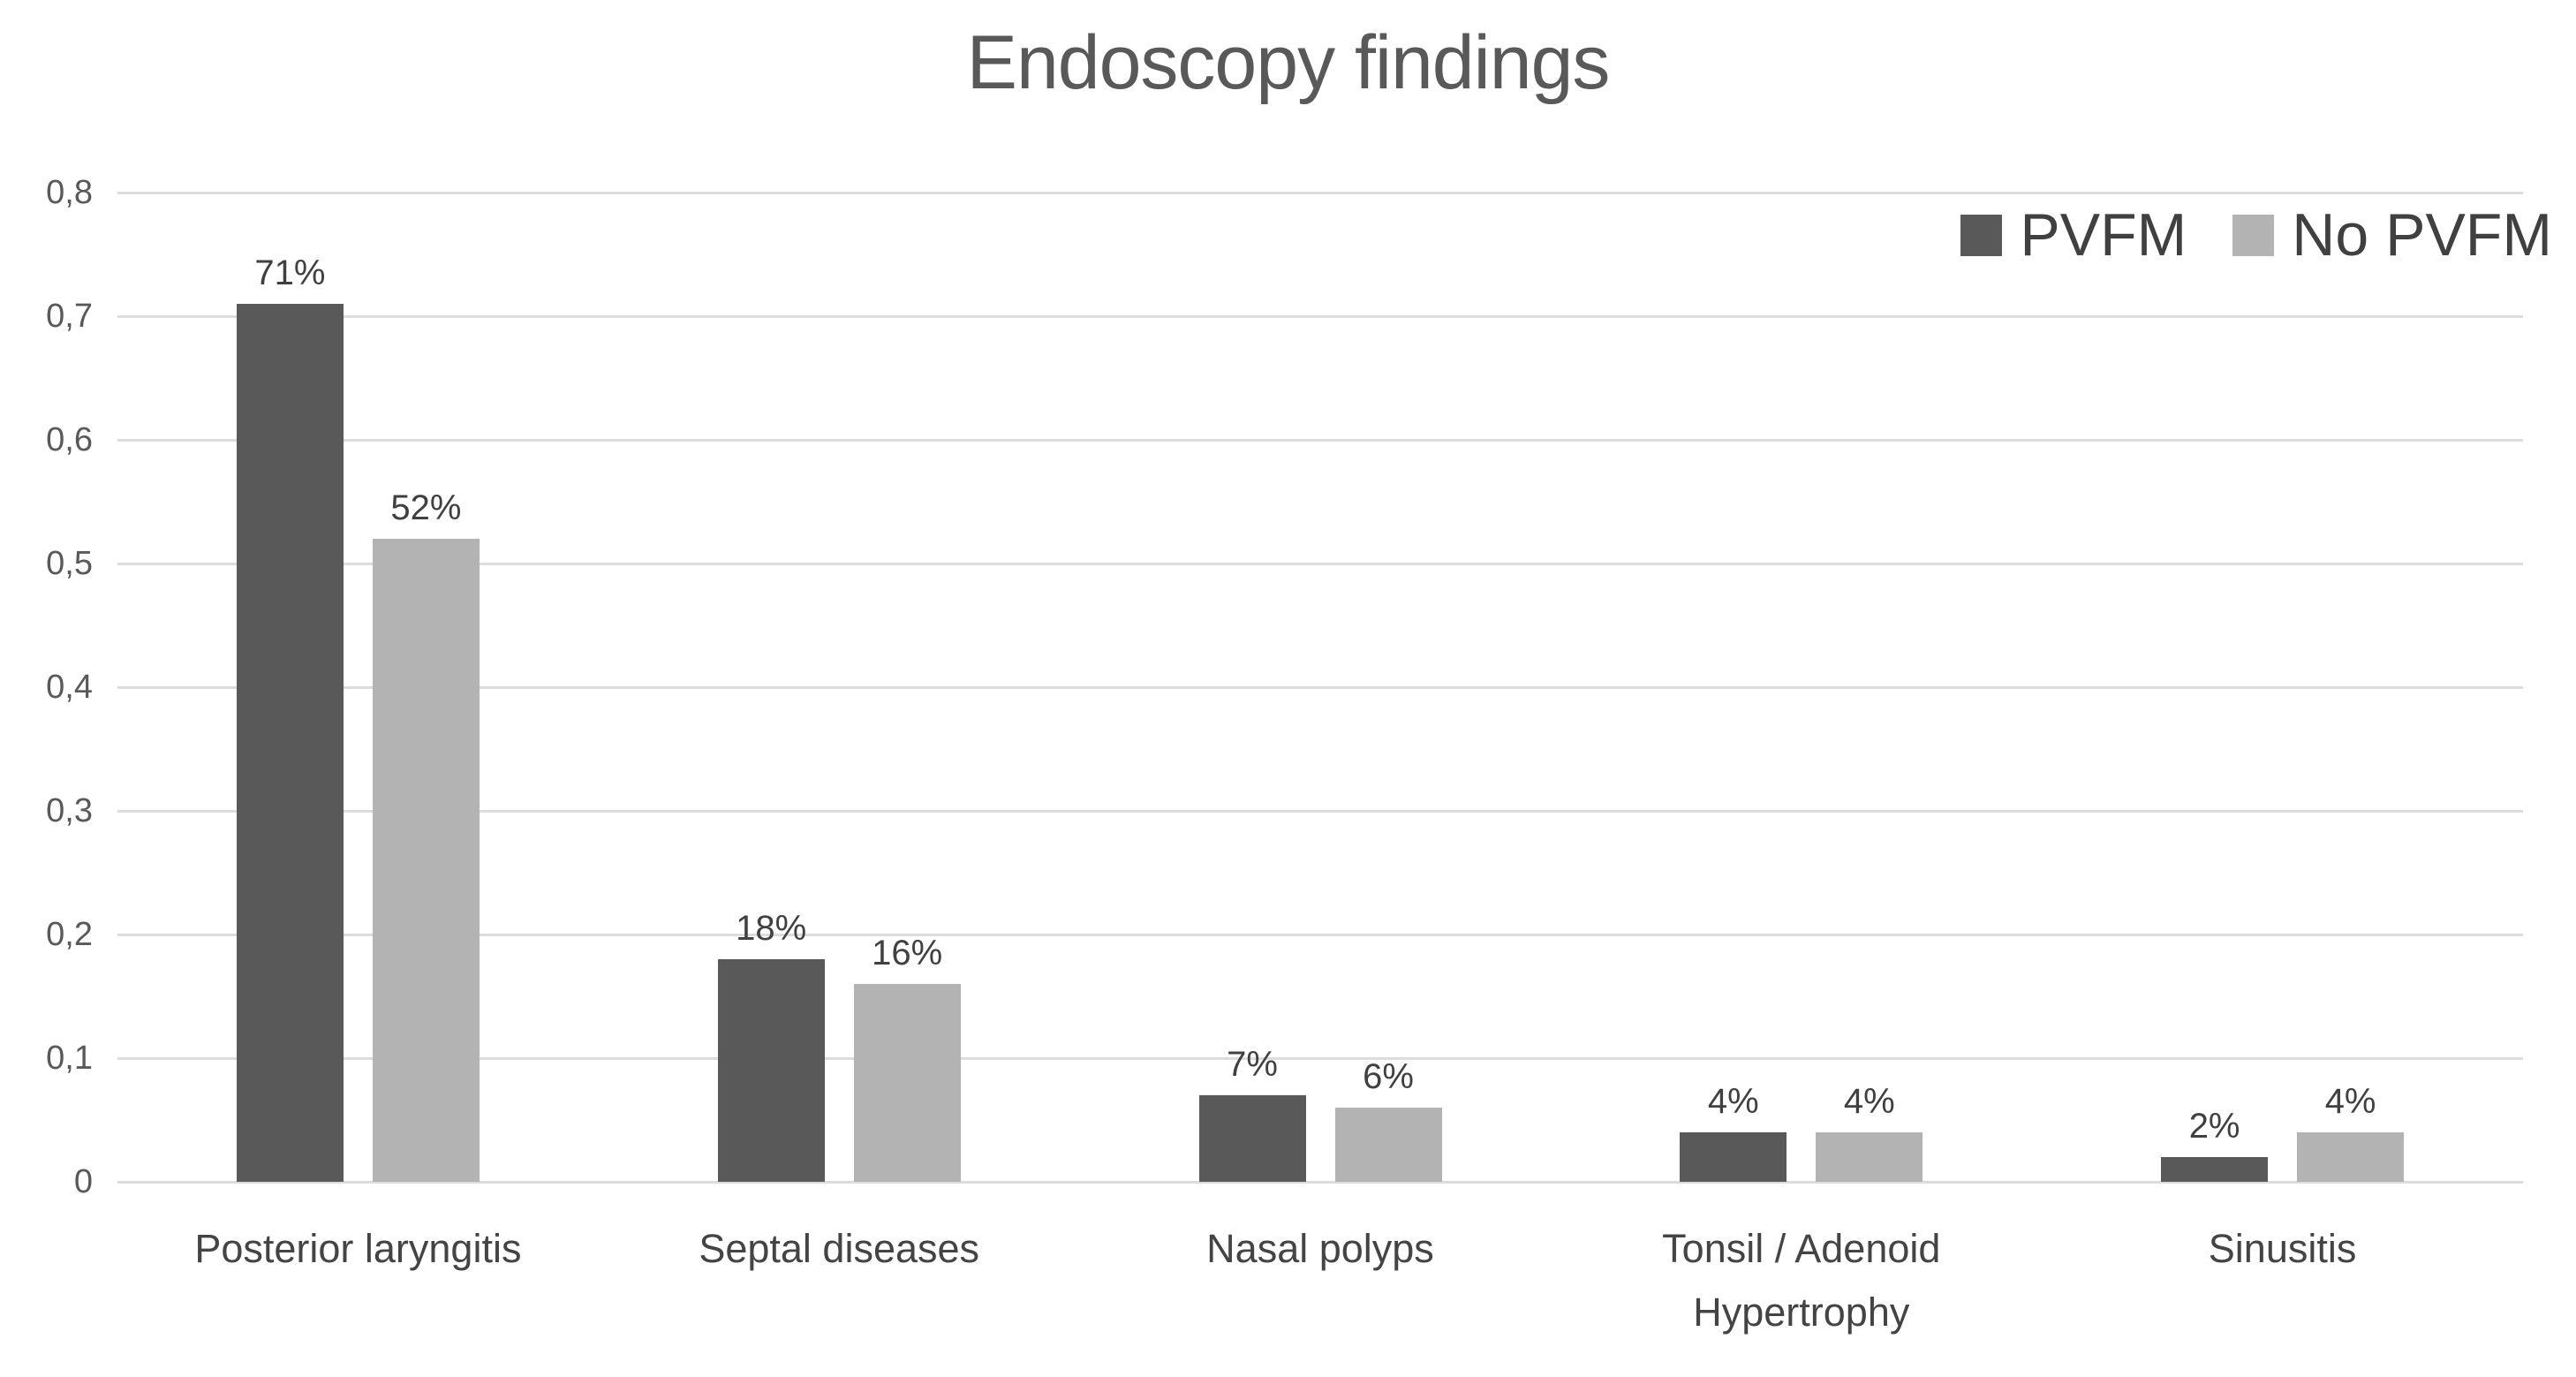  Describe the element at coordinates (1288, 63) in the screenshot. I see `chart-title: Endoscopy findings` at that location.